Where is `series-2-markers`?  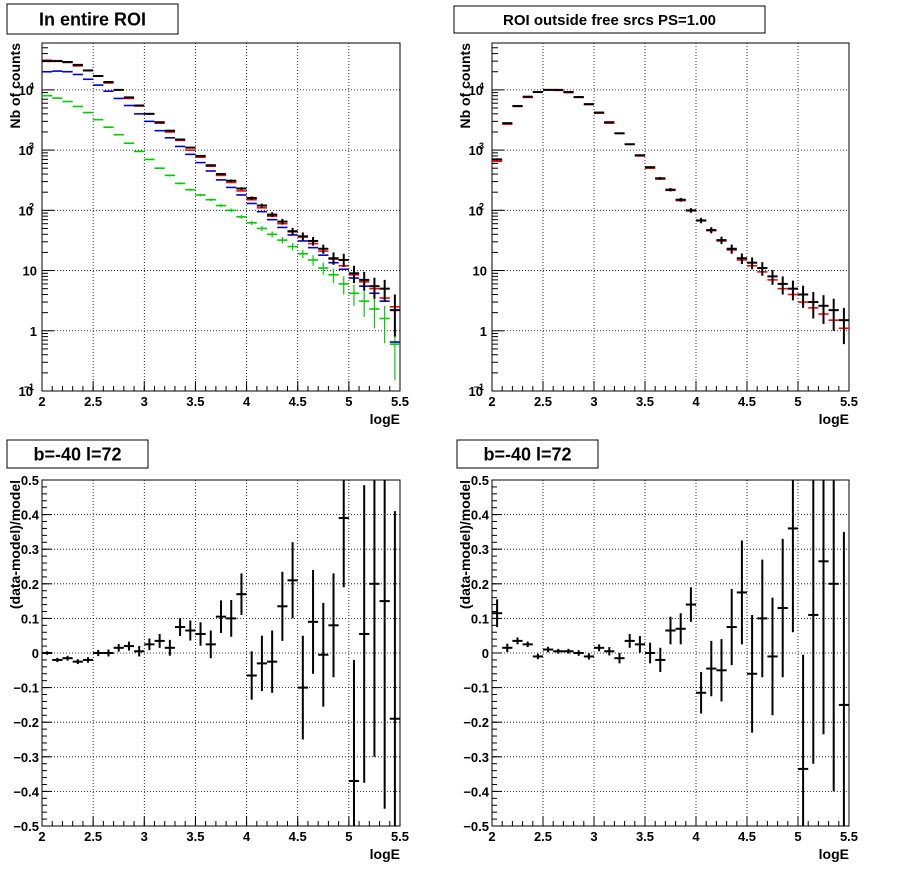
series-2-markers is located at coordinates (670, 209).